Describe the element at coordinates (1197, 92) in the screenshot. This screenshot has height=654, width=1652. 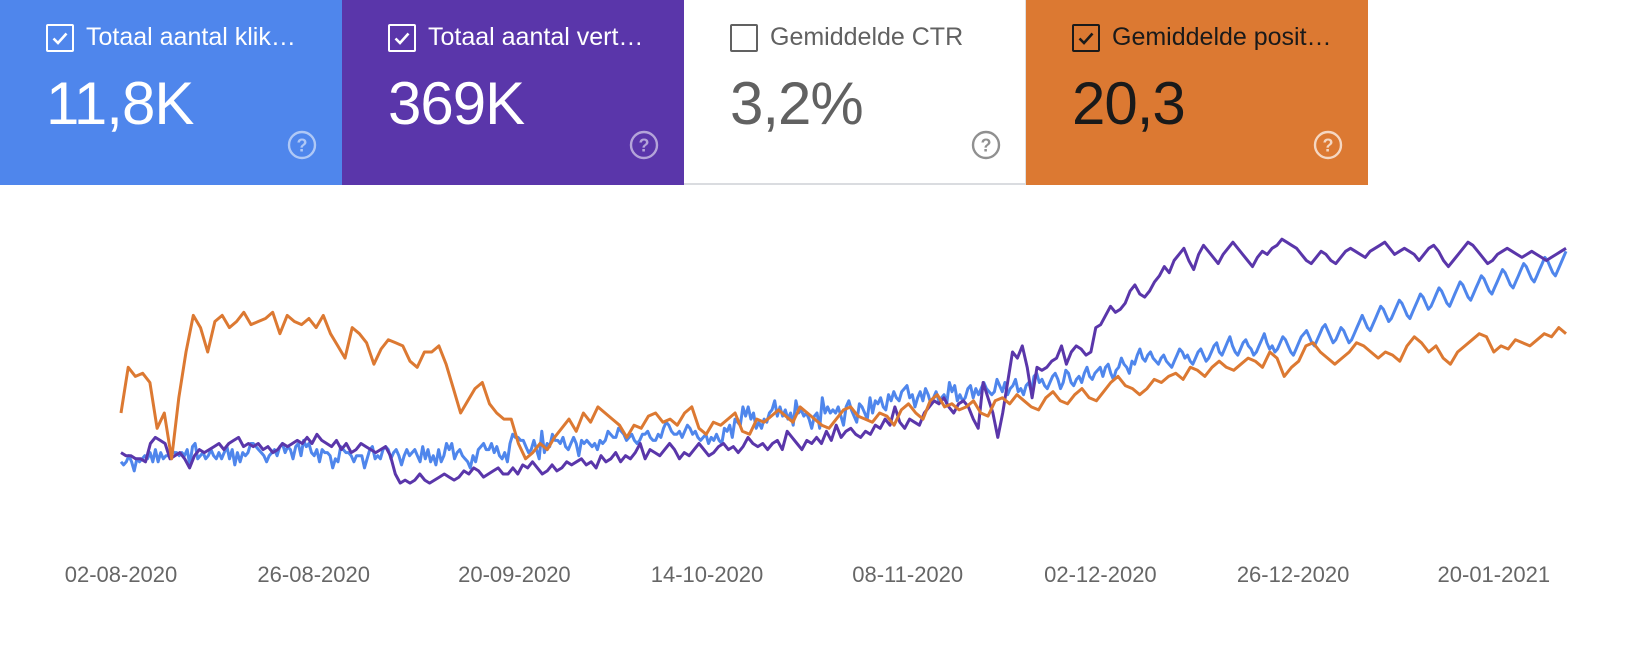
I see `metric-card-position: Gemiddelde posit… 20,3 ?` at that location.